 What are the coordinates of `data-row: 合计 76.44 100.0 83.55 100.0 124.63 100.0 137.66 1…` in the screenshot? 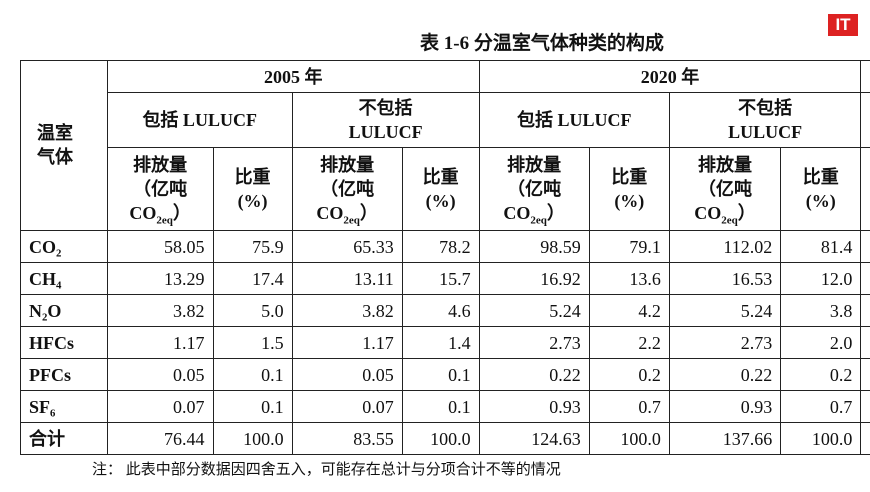 It's located at (445, 438).